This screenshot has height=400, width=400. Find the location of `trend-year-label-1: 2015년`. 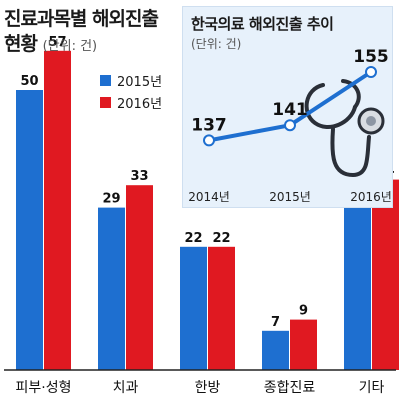

trend-year-label-1: 2015년 is located at coordinates (290, 197).